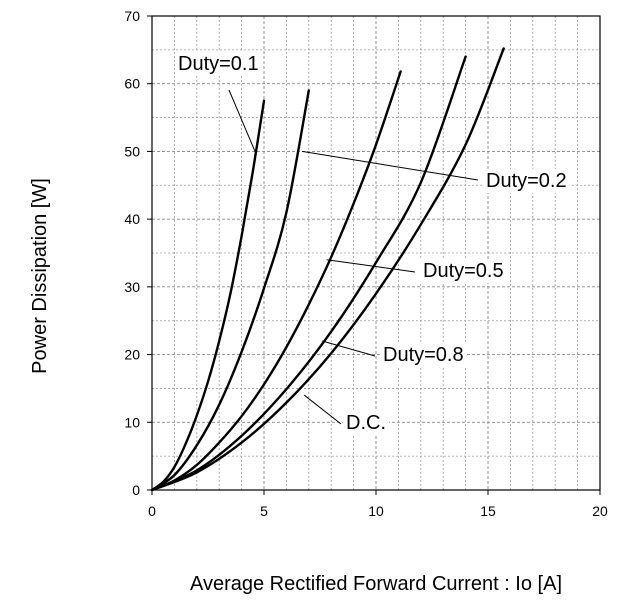 The height and width of the screenshot is (604, 636). Describe the element at coordinates (376, 511) in the screenshot. I see `x-tick-label: 10` at that location.